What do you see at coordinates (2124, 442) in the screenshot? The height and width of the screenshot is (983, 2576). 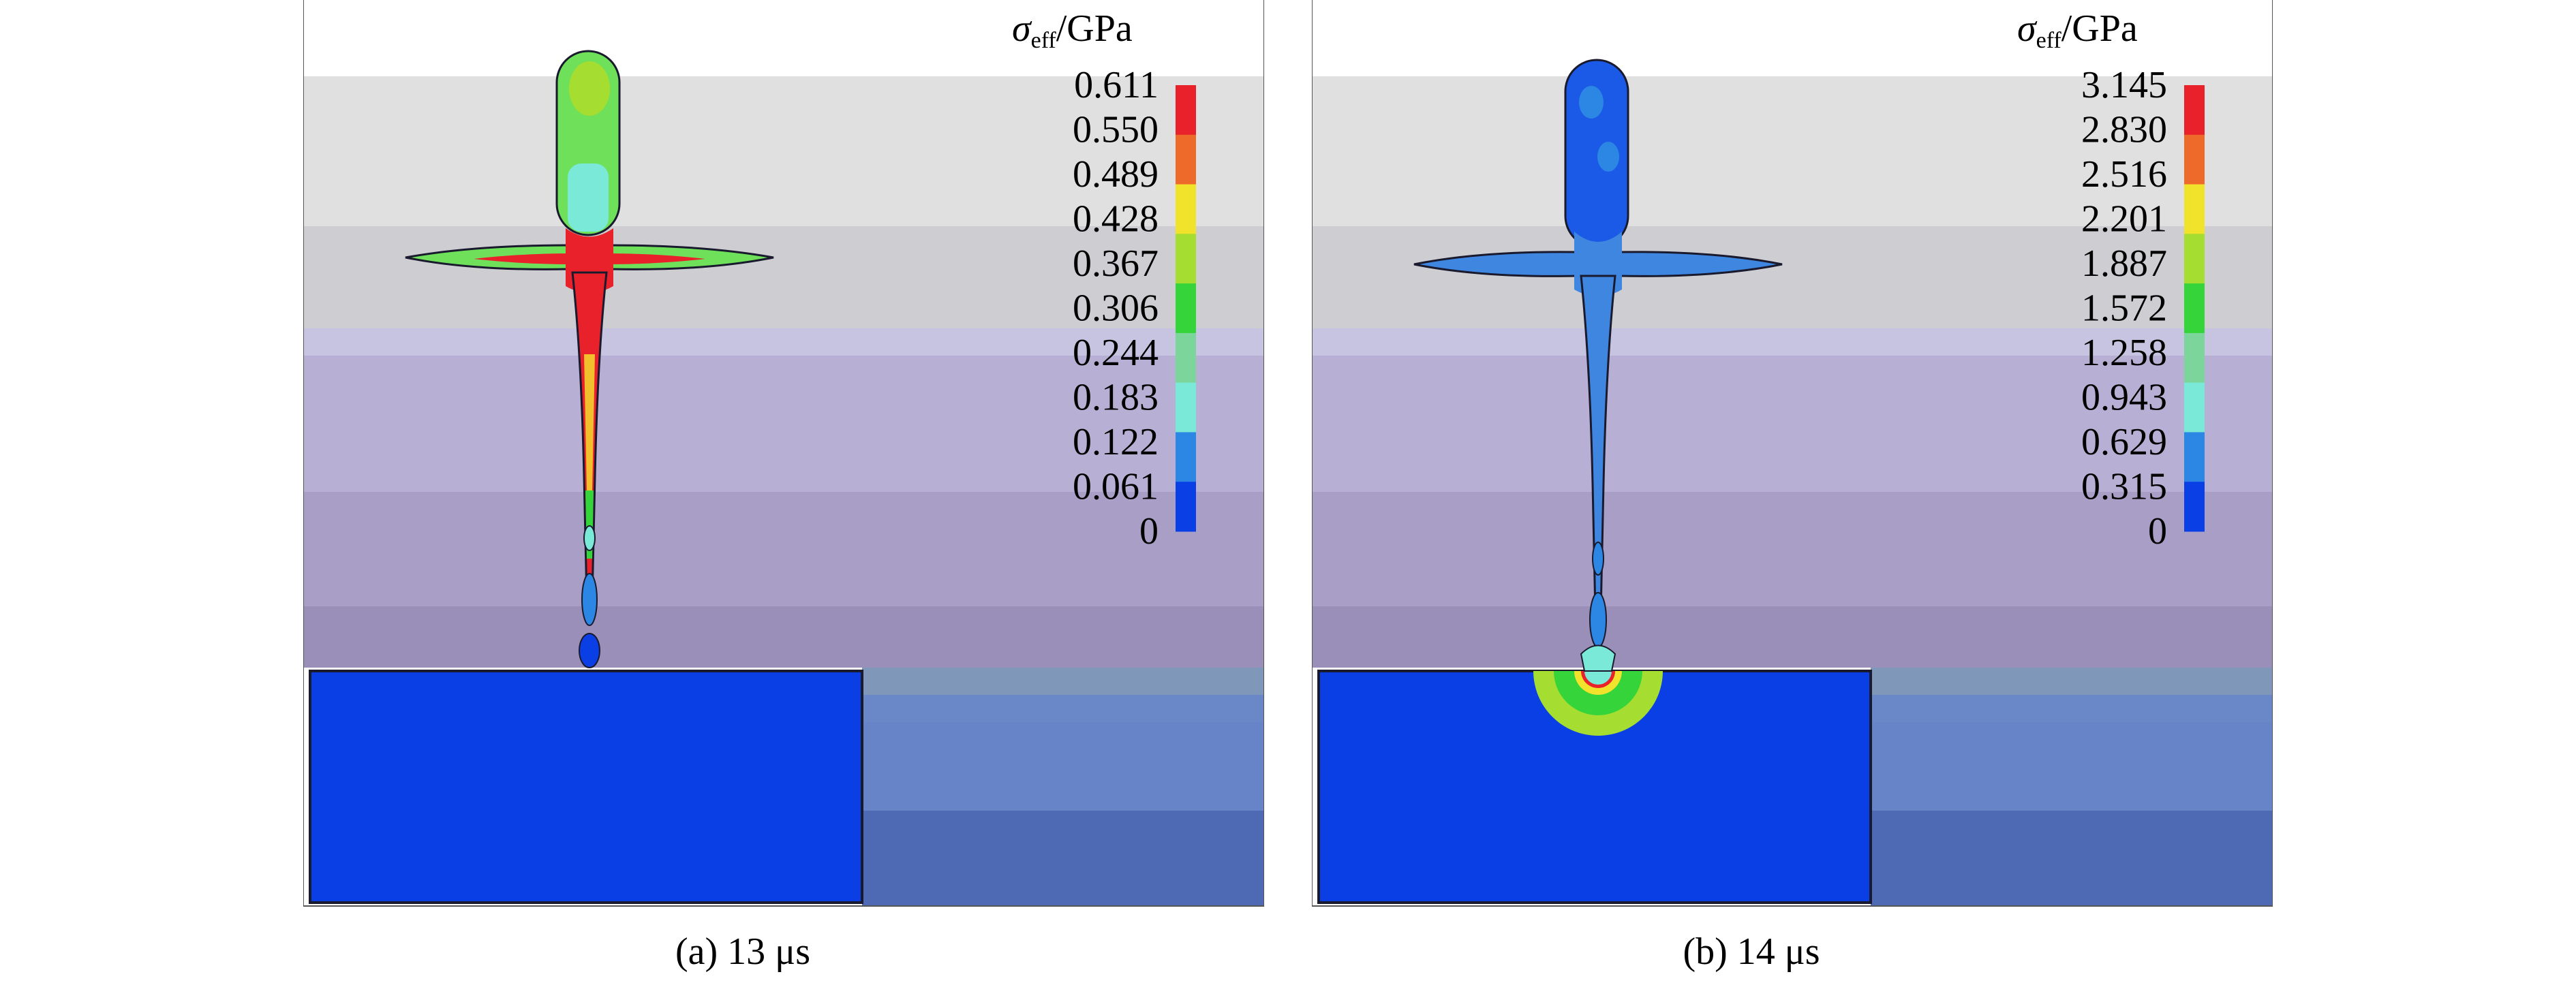 I see `colorbar-tick-label: 0.629` at bounding box center [2124, 442].